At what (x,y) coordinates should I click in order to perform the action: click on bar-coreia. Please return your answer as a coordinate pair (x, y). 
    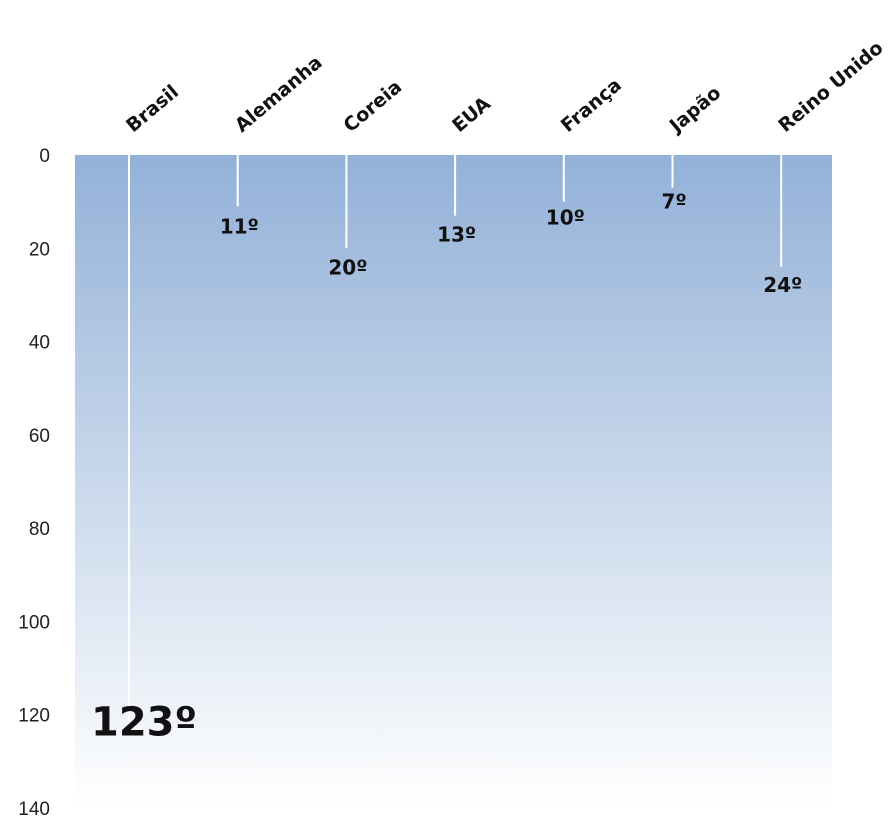
    Looking at the image, I should click on (346, 202).